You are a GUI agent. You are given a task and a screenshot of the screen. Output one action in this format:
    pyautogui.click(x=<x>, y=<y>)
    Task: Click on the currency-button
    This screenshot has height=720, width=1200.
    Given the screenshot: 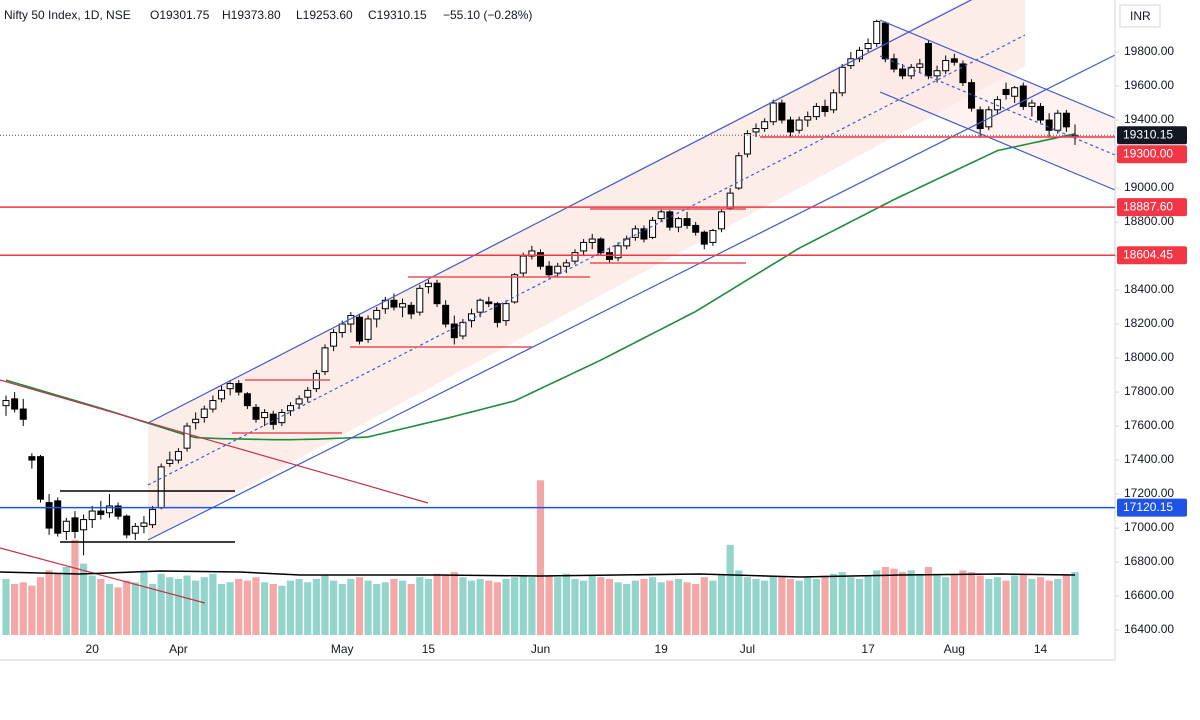 What is the action you would take?
    pyautogui.click(x=1140, y=16)
    